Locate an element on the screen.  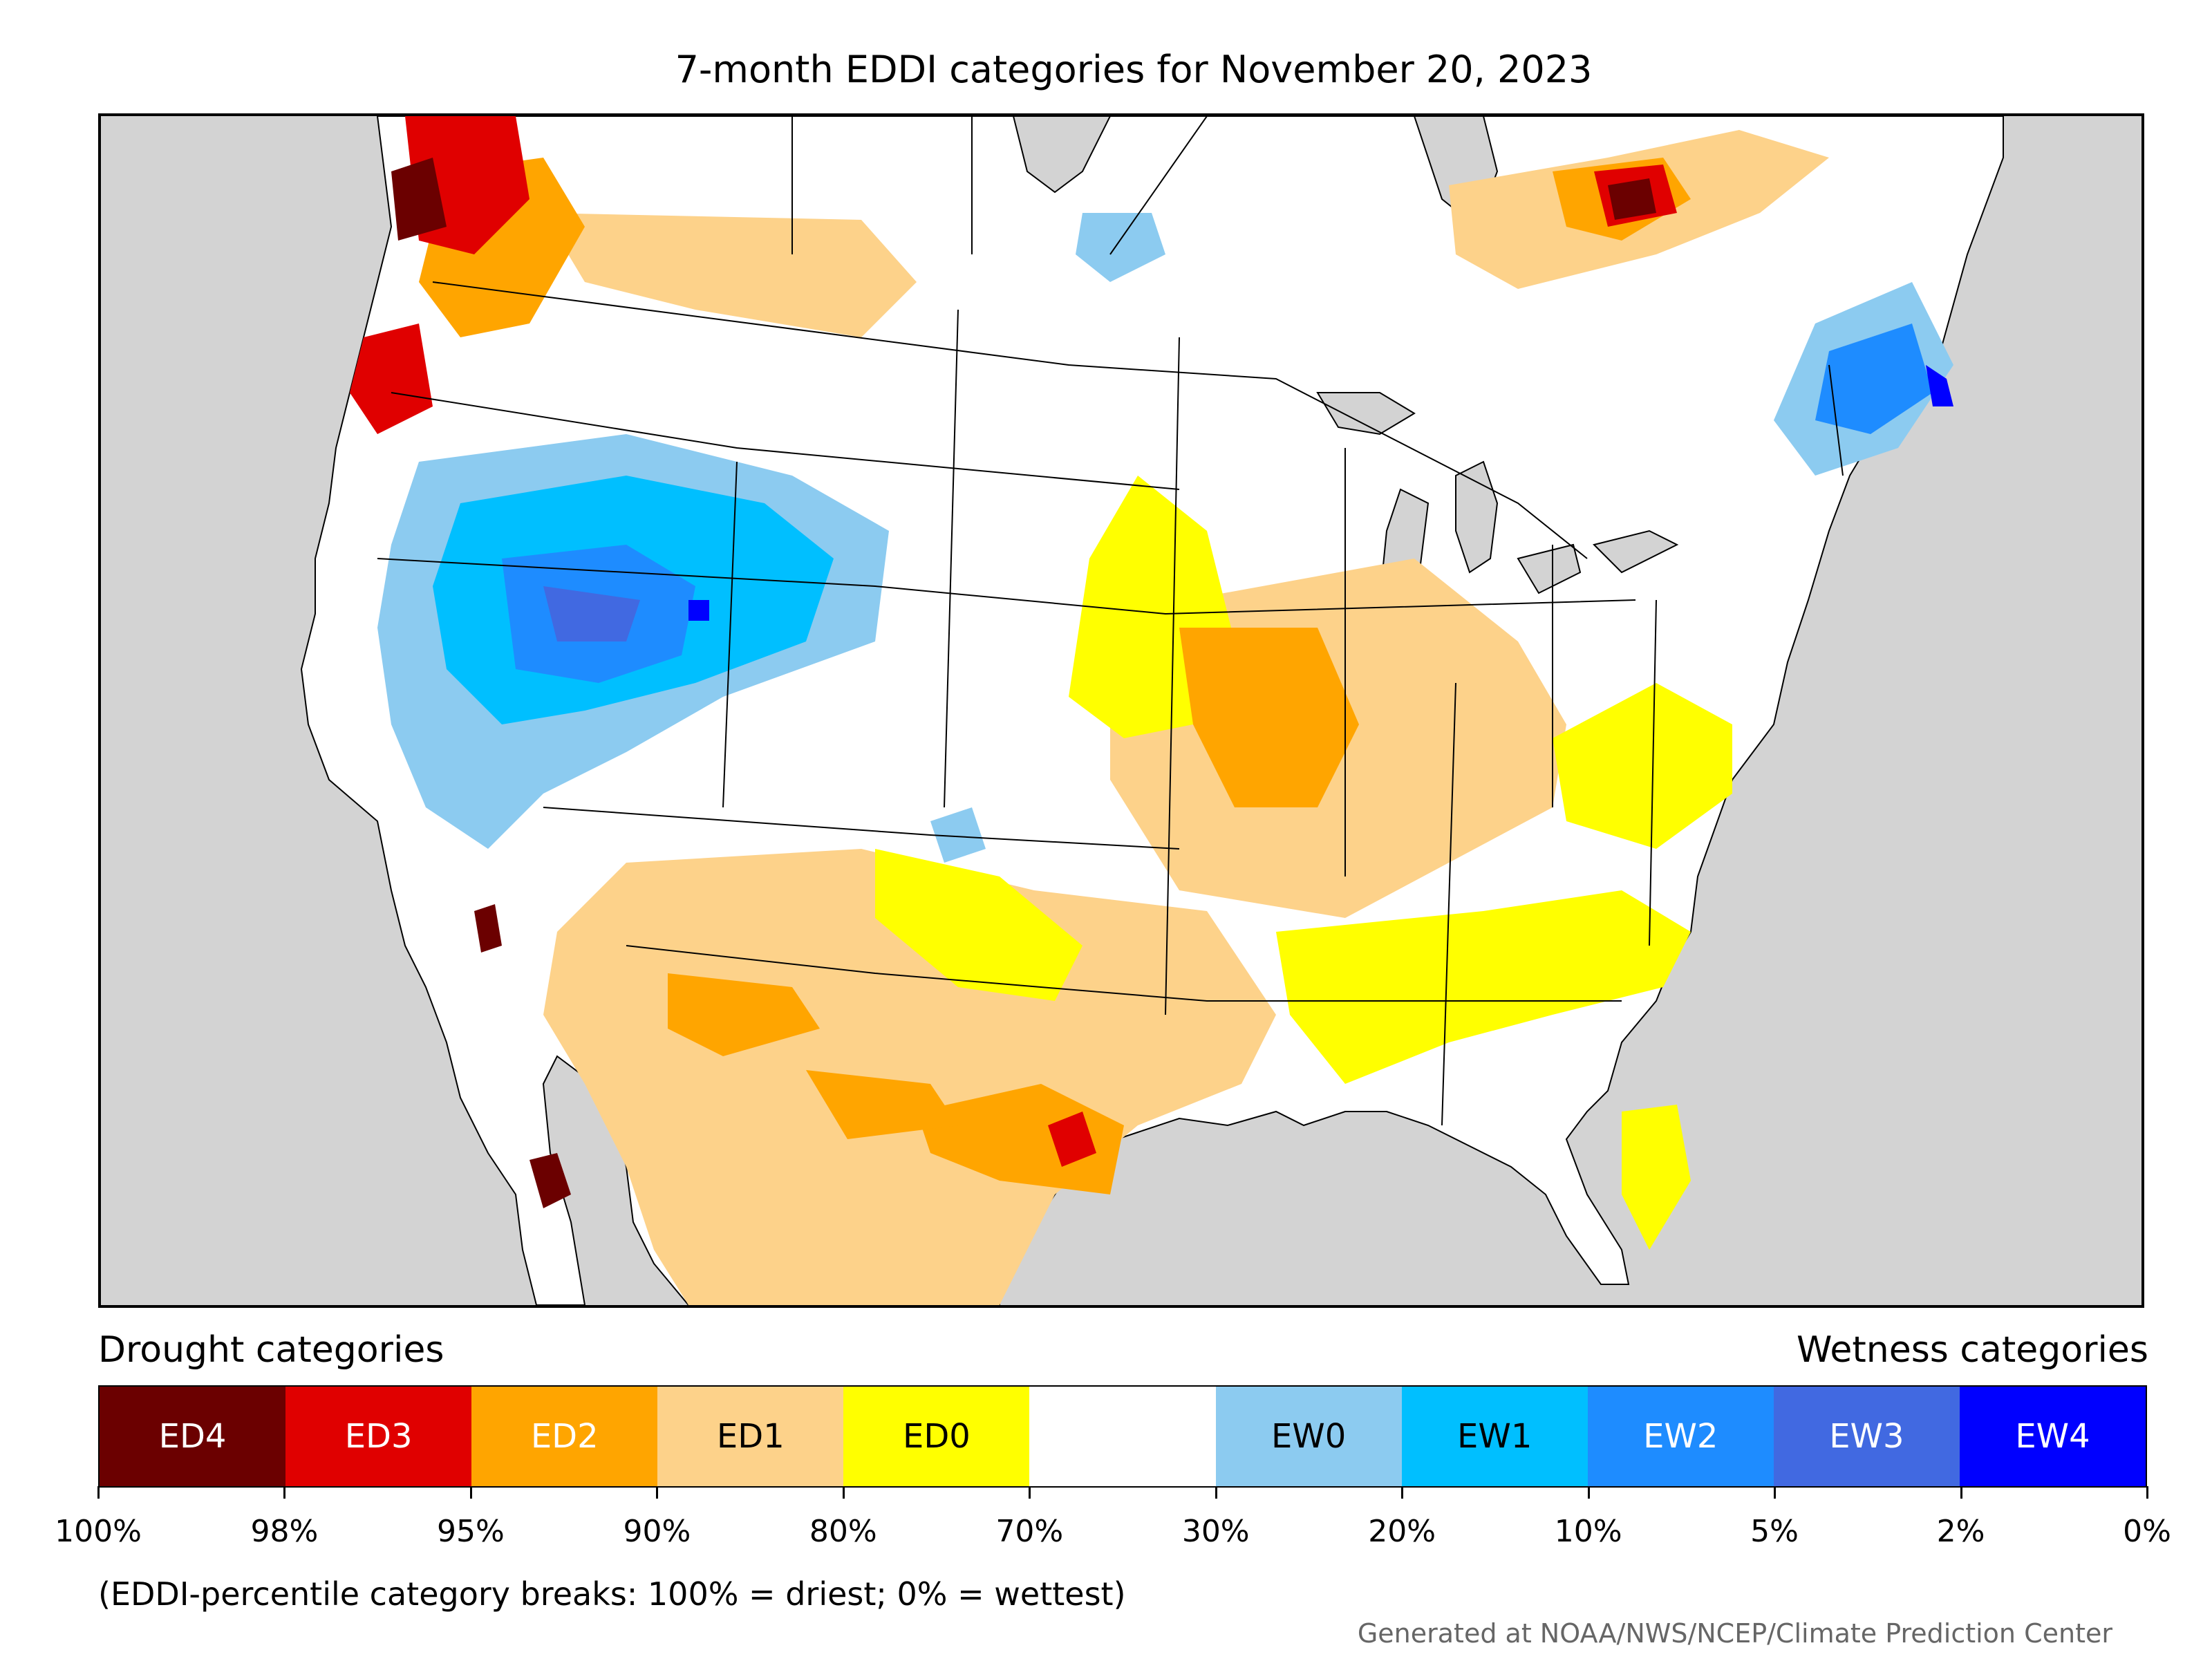
colorbar-tick-label: 5% is located at coordinates (1774, 1531).